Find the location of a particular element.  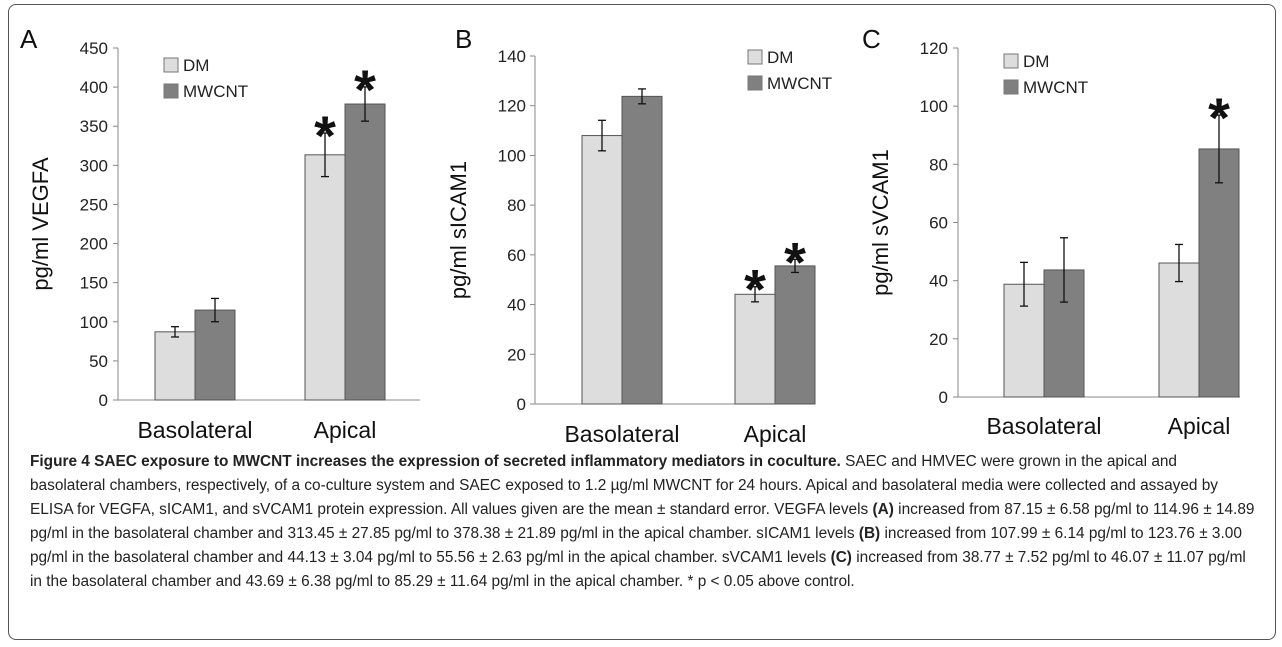

y-axis-label: pg/ml sICAM1 is located at coordinates (458, 230).